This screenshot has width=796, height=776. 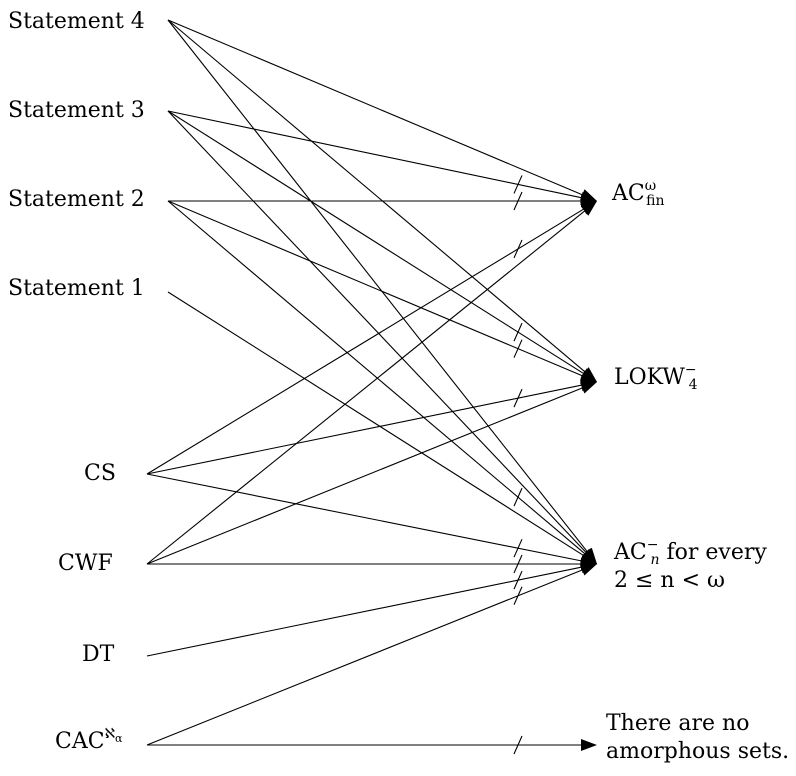 I want to click on arrow-cs-to-acn, so click(x=364, y=517).